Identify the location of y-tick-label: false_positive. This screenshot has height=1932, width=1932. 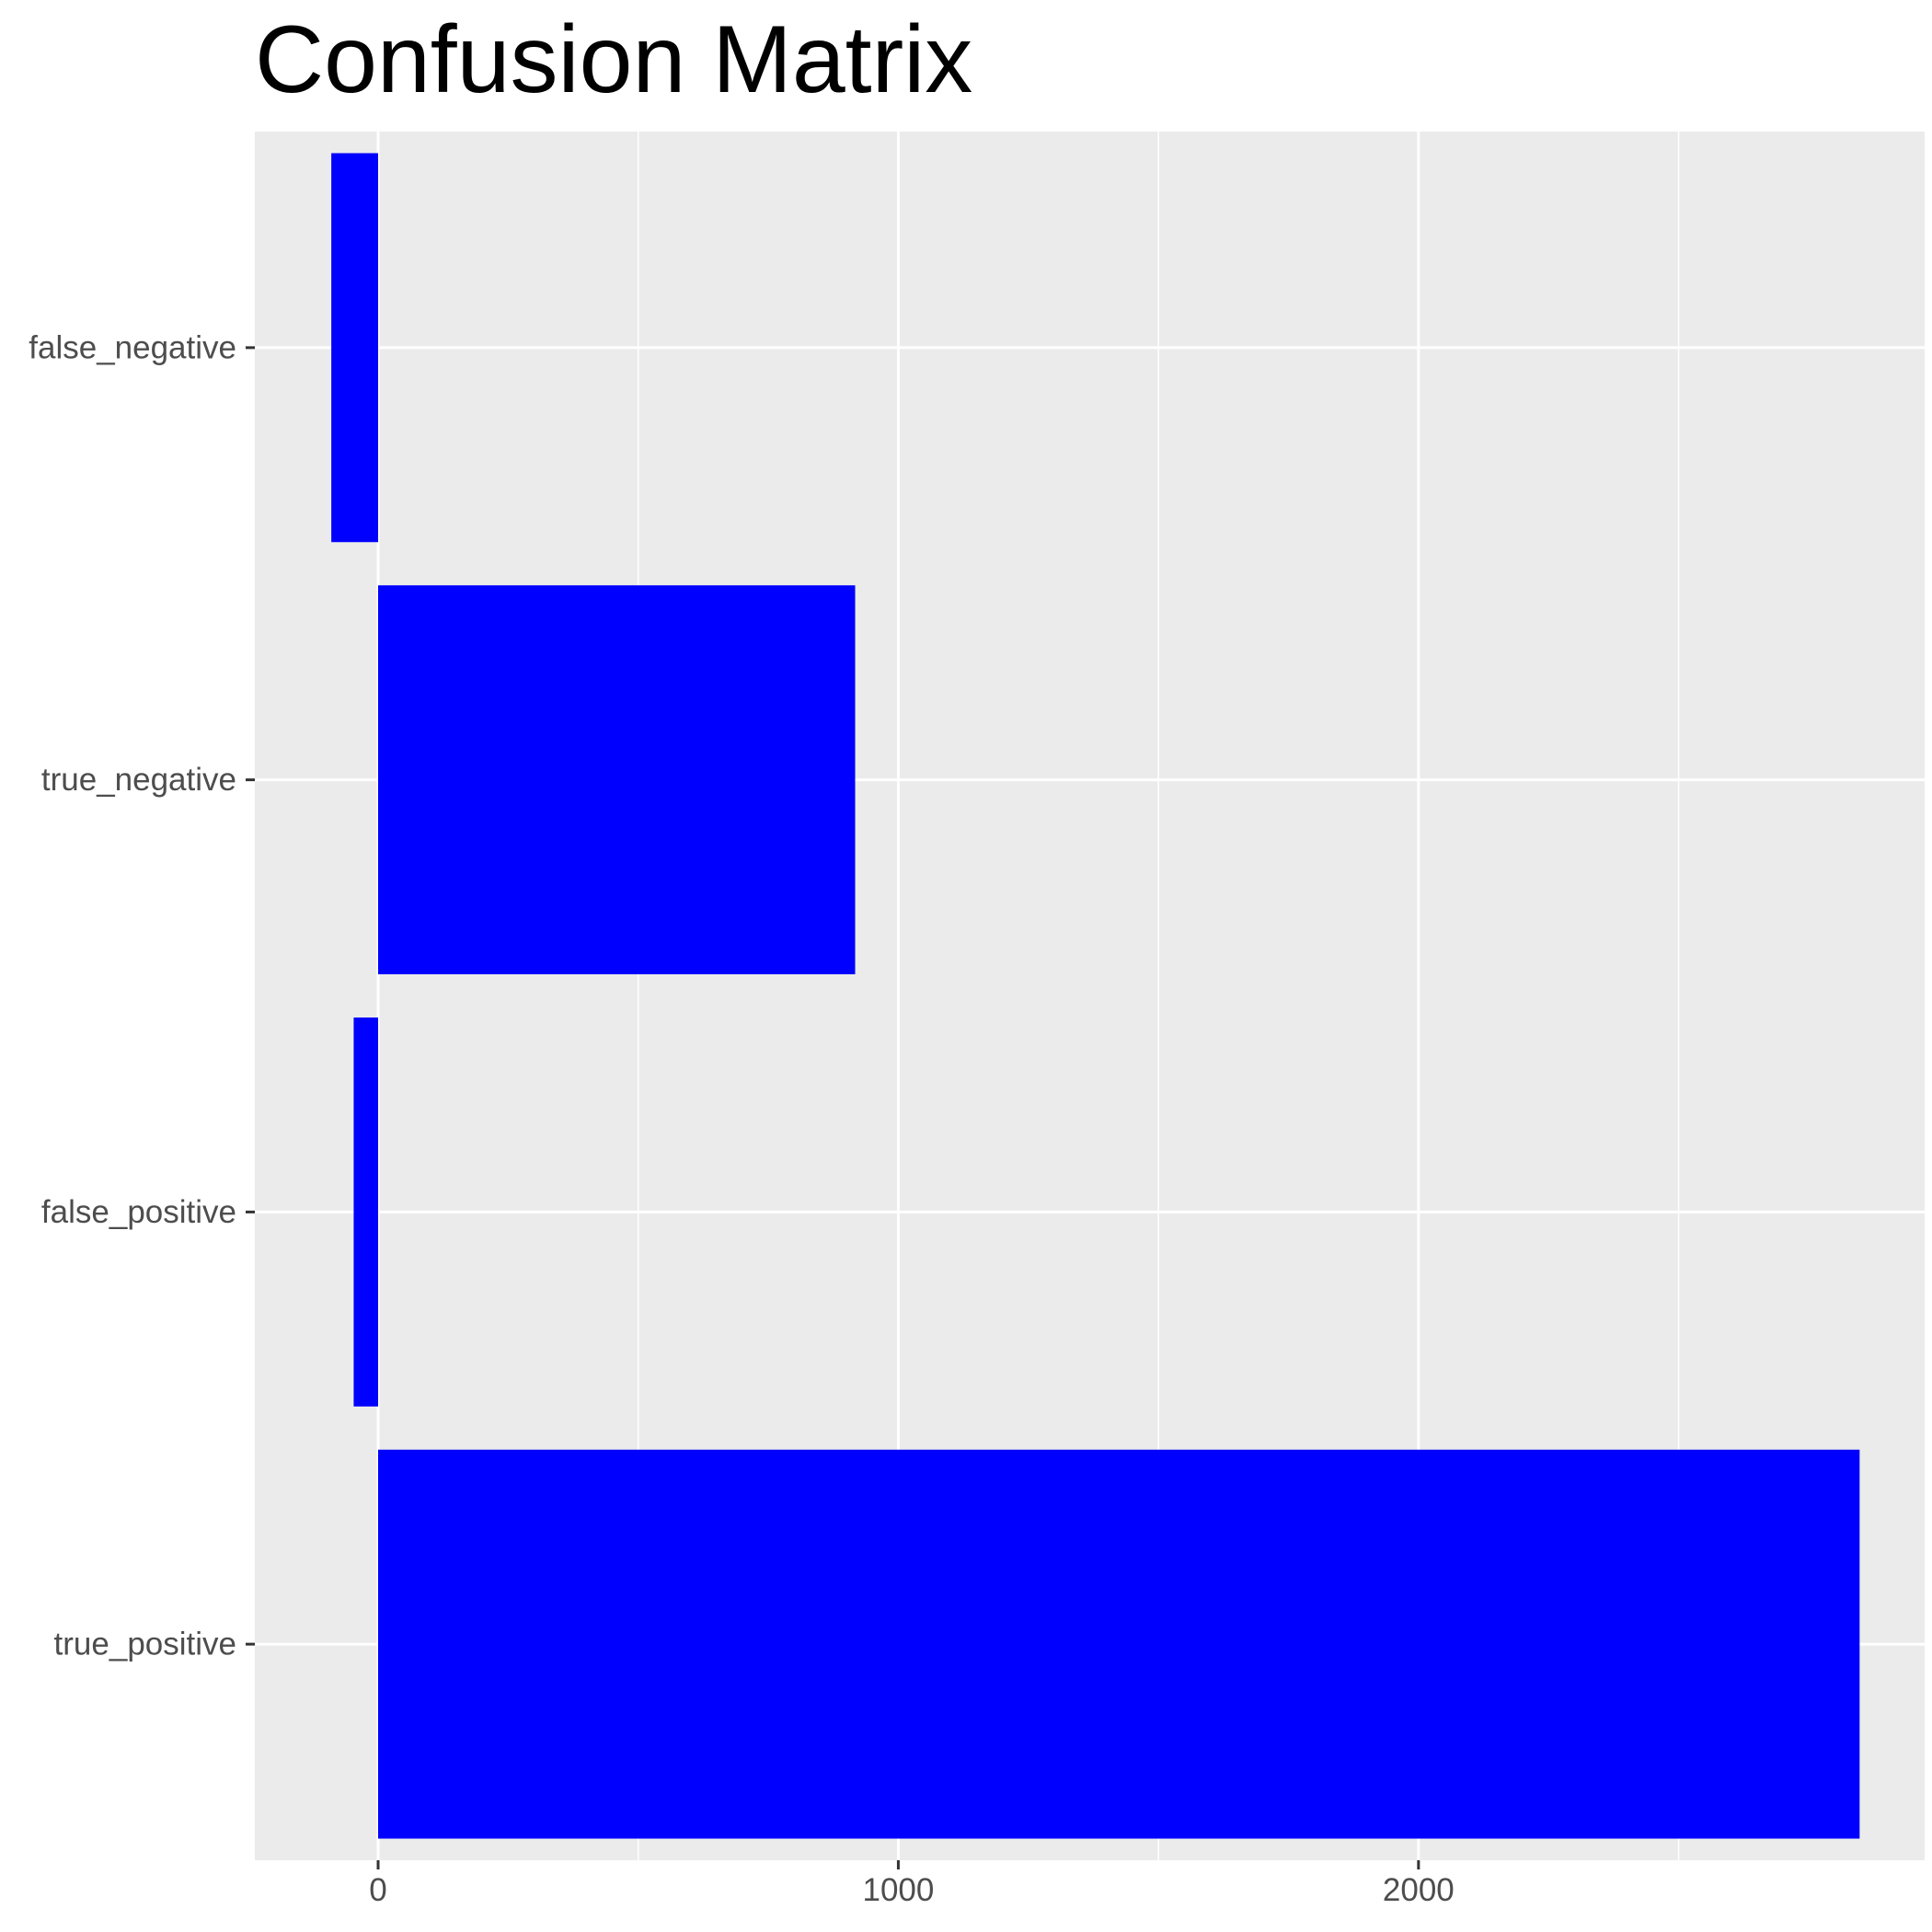
(138, 1212).